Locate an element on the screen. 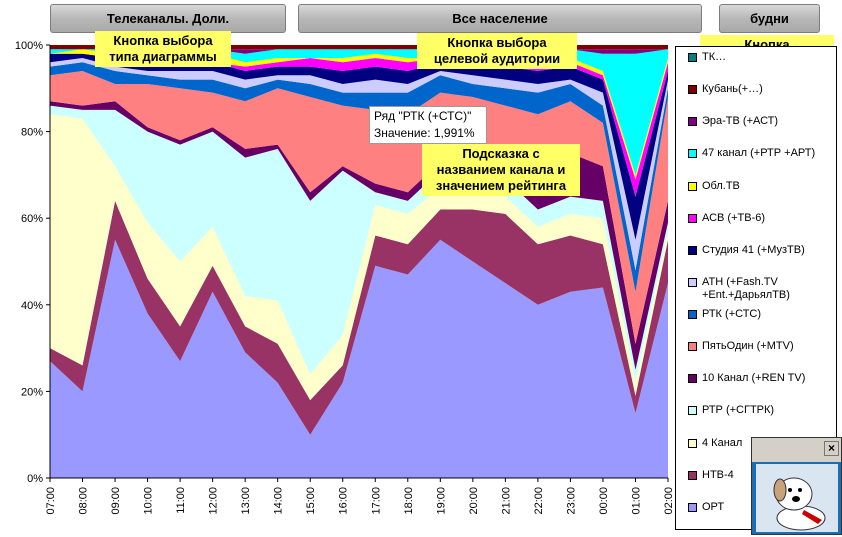 This screenshot has height=537, width=842. x-tick-label: 02:00 is located at coordinates (669, 501).